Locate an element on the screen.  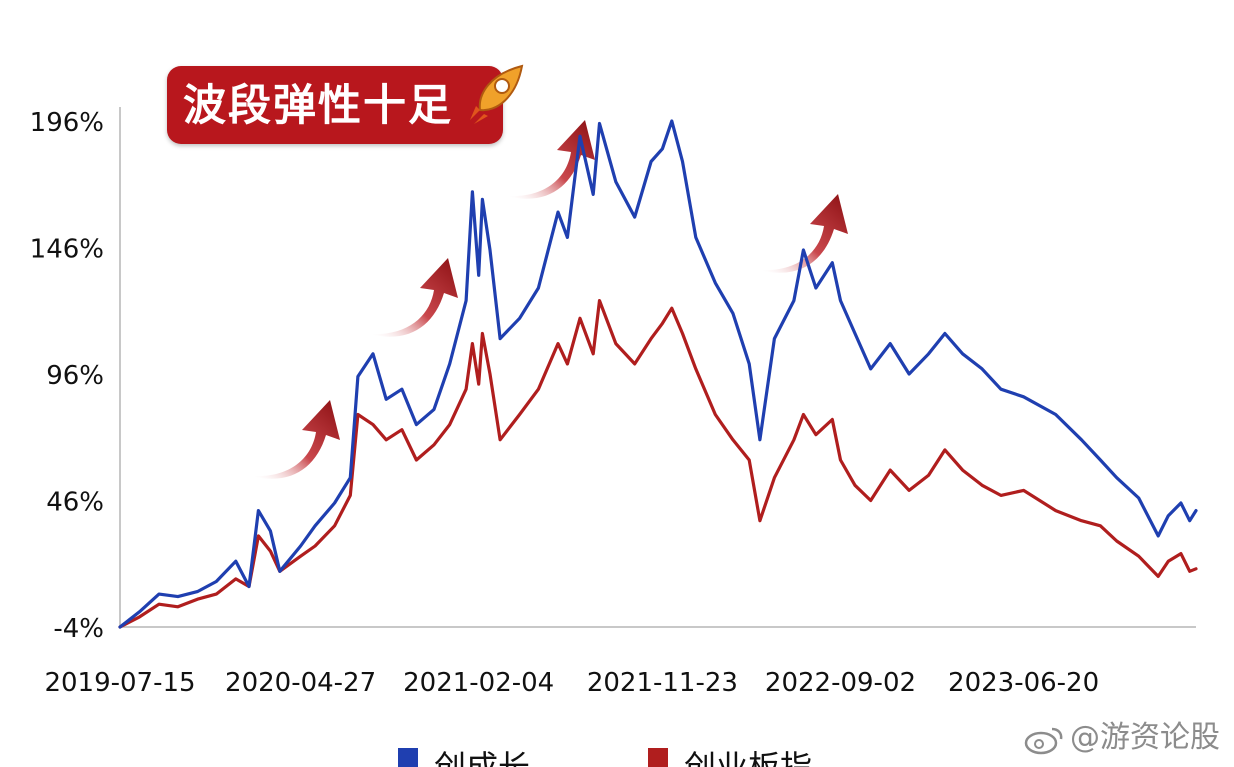
y-tick-label: 196% is located at coordinates (67, 123).